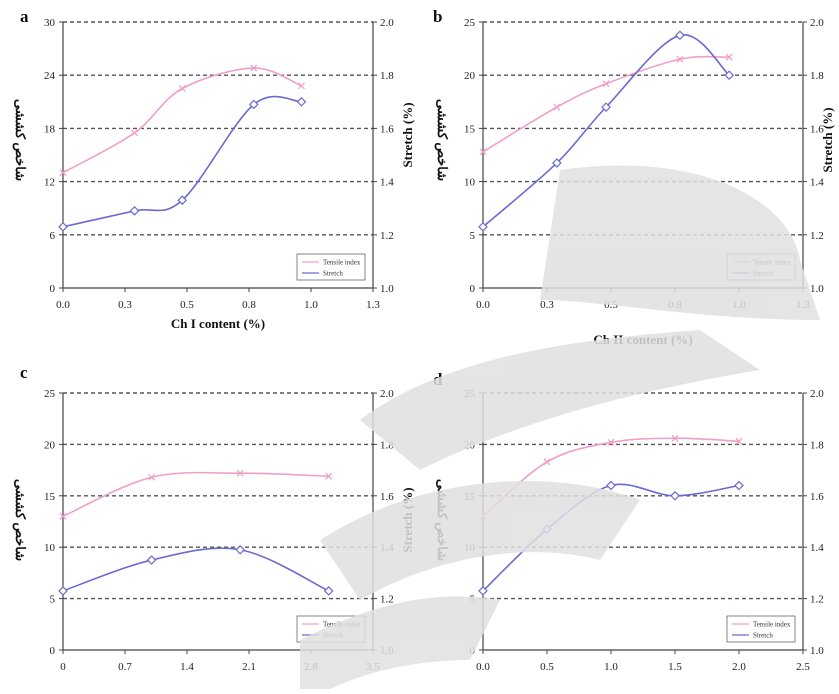 The image size is (839, 694). I want to click on x-tick-label: 1.3, so click(373, 305).